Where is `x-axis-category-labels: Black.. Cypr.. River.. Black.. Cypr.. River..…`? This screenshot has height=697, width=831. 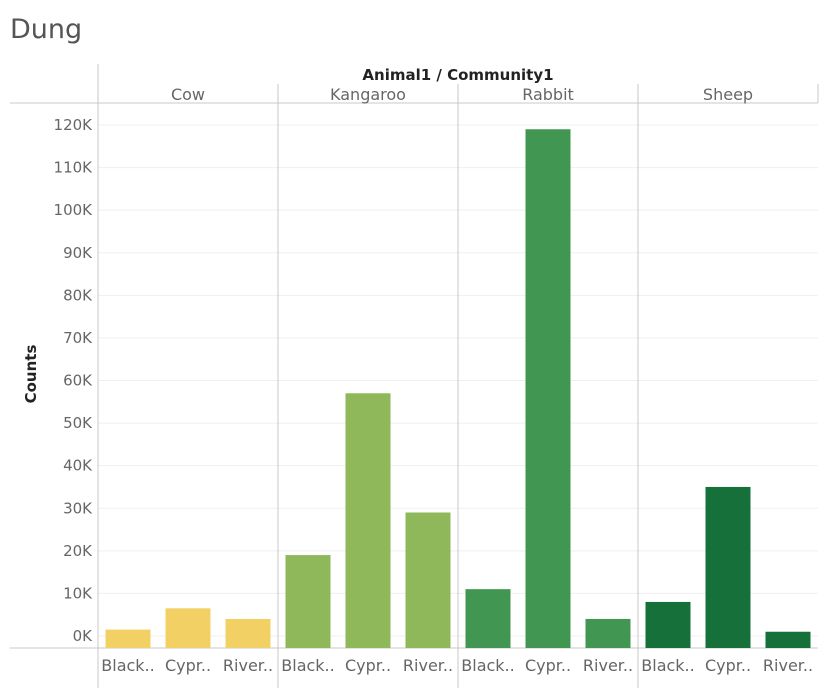 x-axis-category-labels: Black.. Cypr.. River.. Black.. Cypr.. River..… is located at coordinates (457, 665).